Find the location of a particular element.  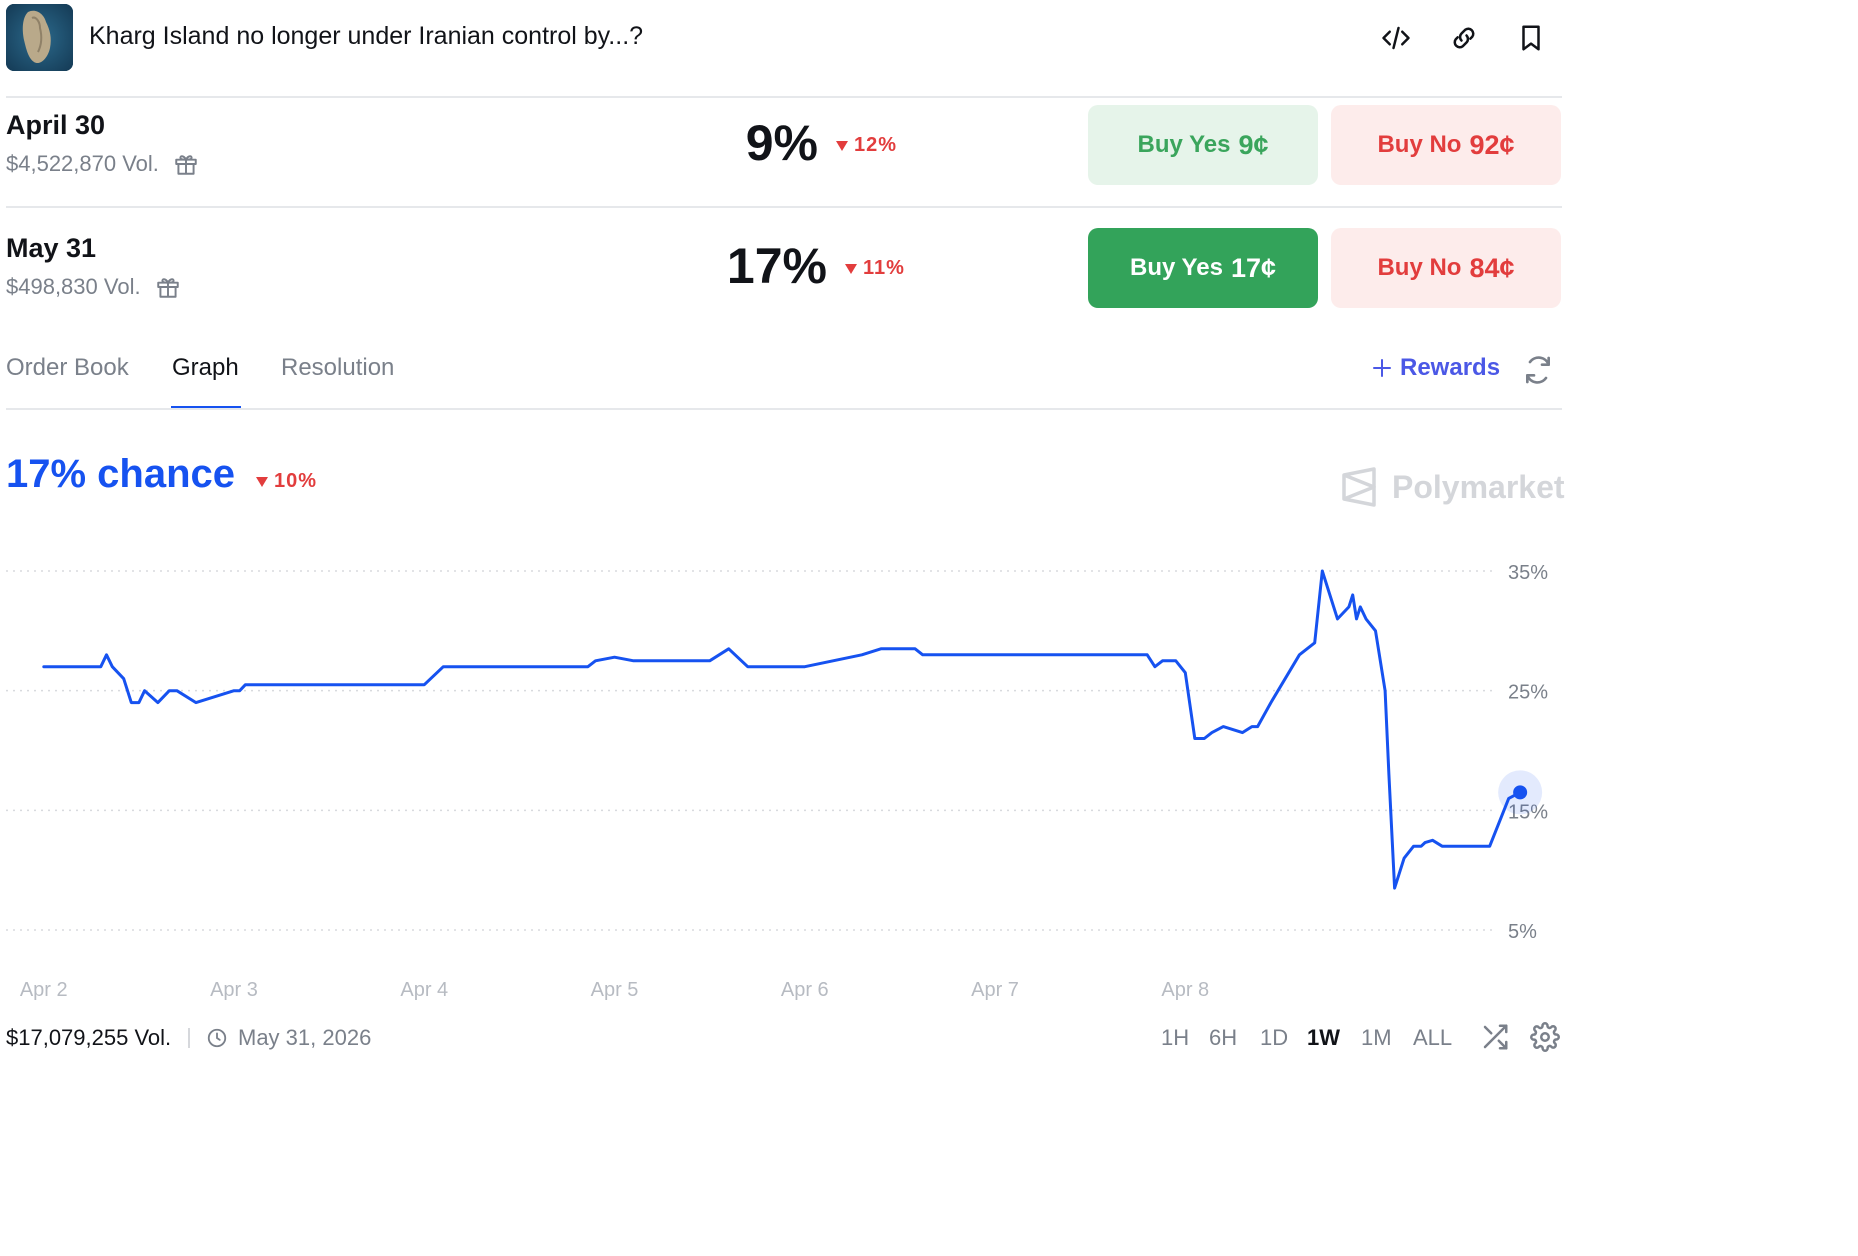

chance-change-value: 10% is located at coordinates (296, 481).